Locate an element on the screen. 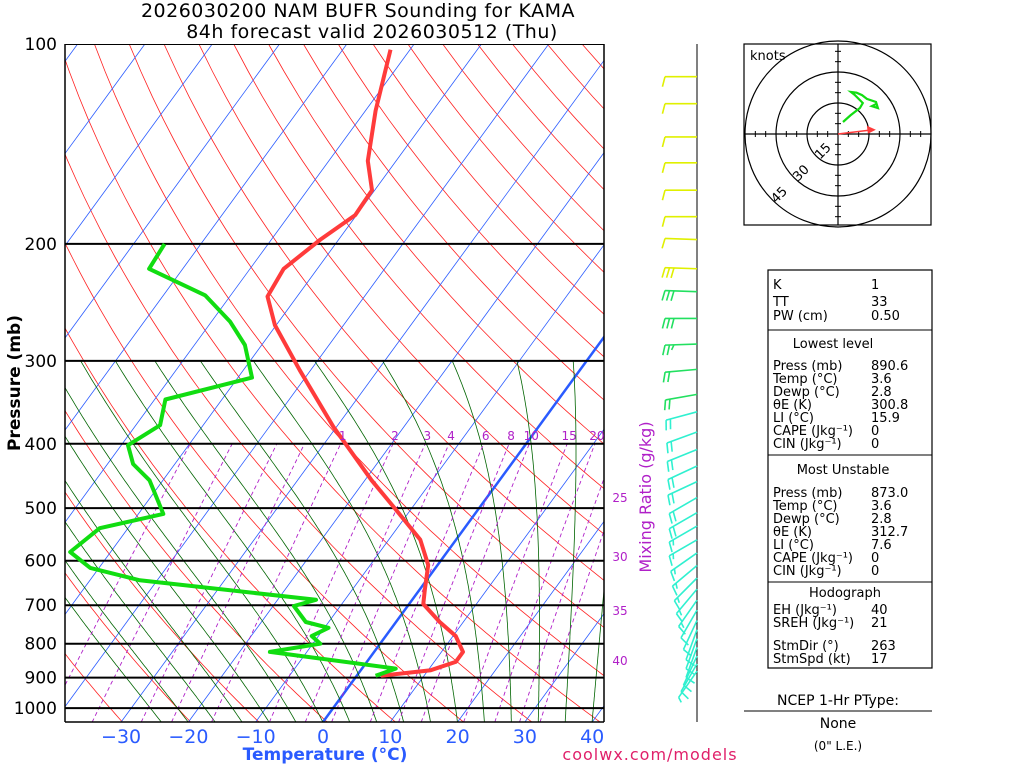 This screenshot has height=768, width=1024. param-label: StmSpd (kt) is located at coordinates (812, 659).